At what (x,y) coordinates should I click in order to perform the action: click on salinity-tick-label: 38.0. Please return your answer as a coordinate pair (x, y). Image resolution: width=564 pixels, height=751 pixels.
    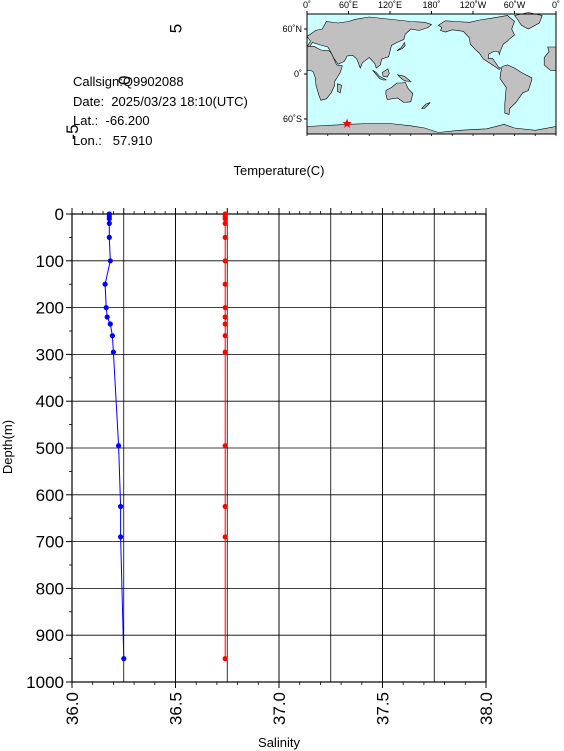
    Looking at the image, I should click on (486, 708).